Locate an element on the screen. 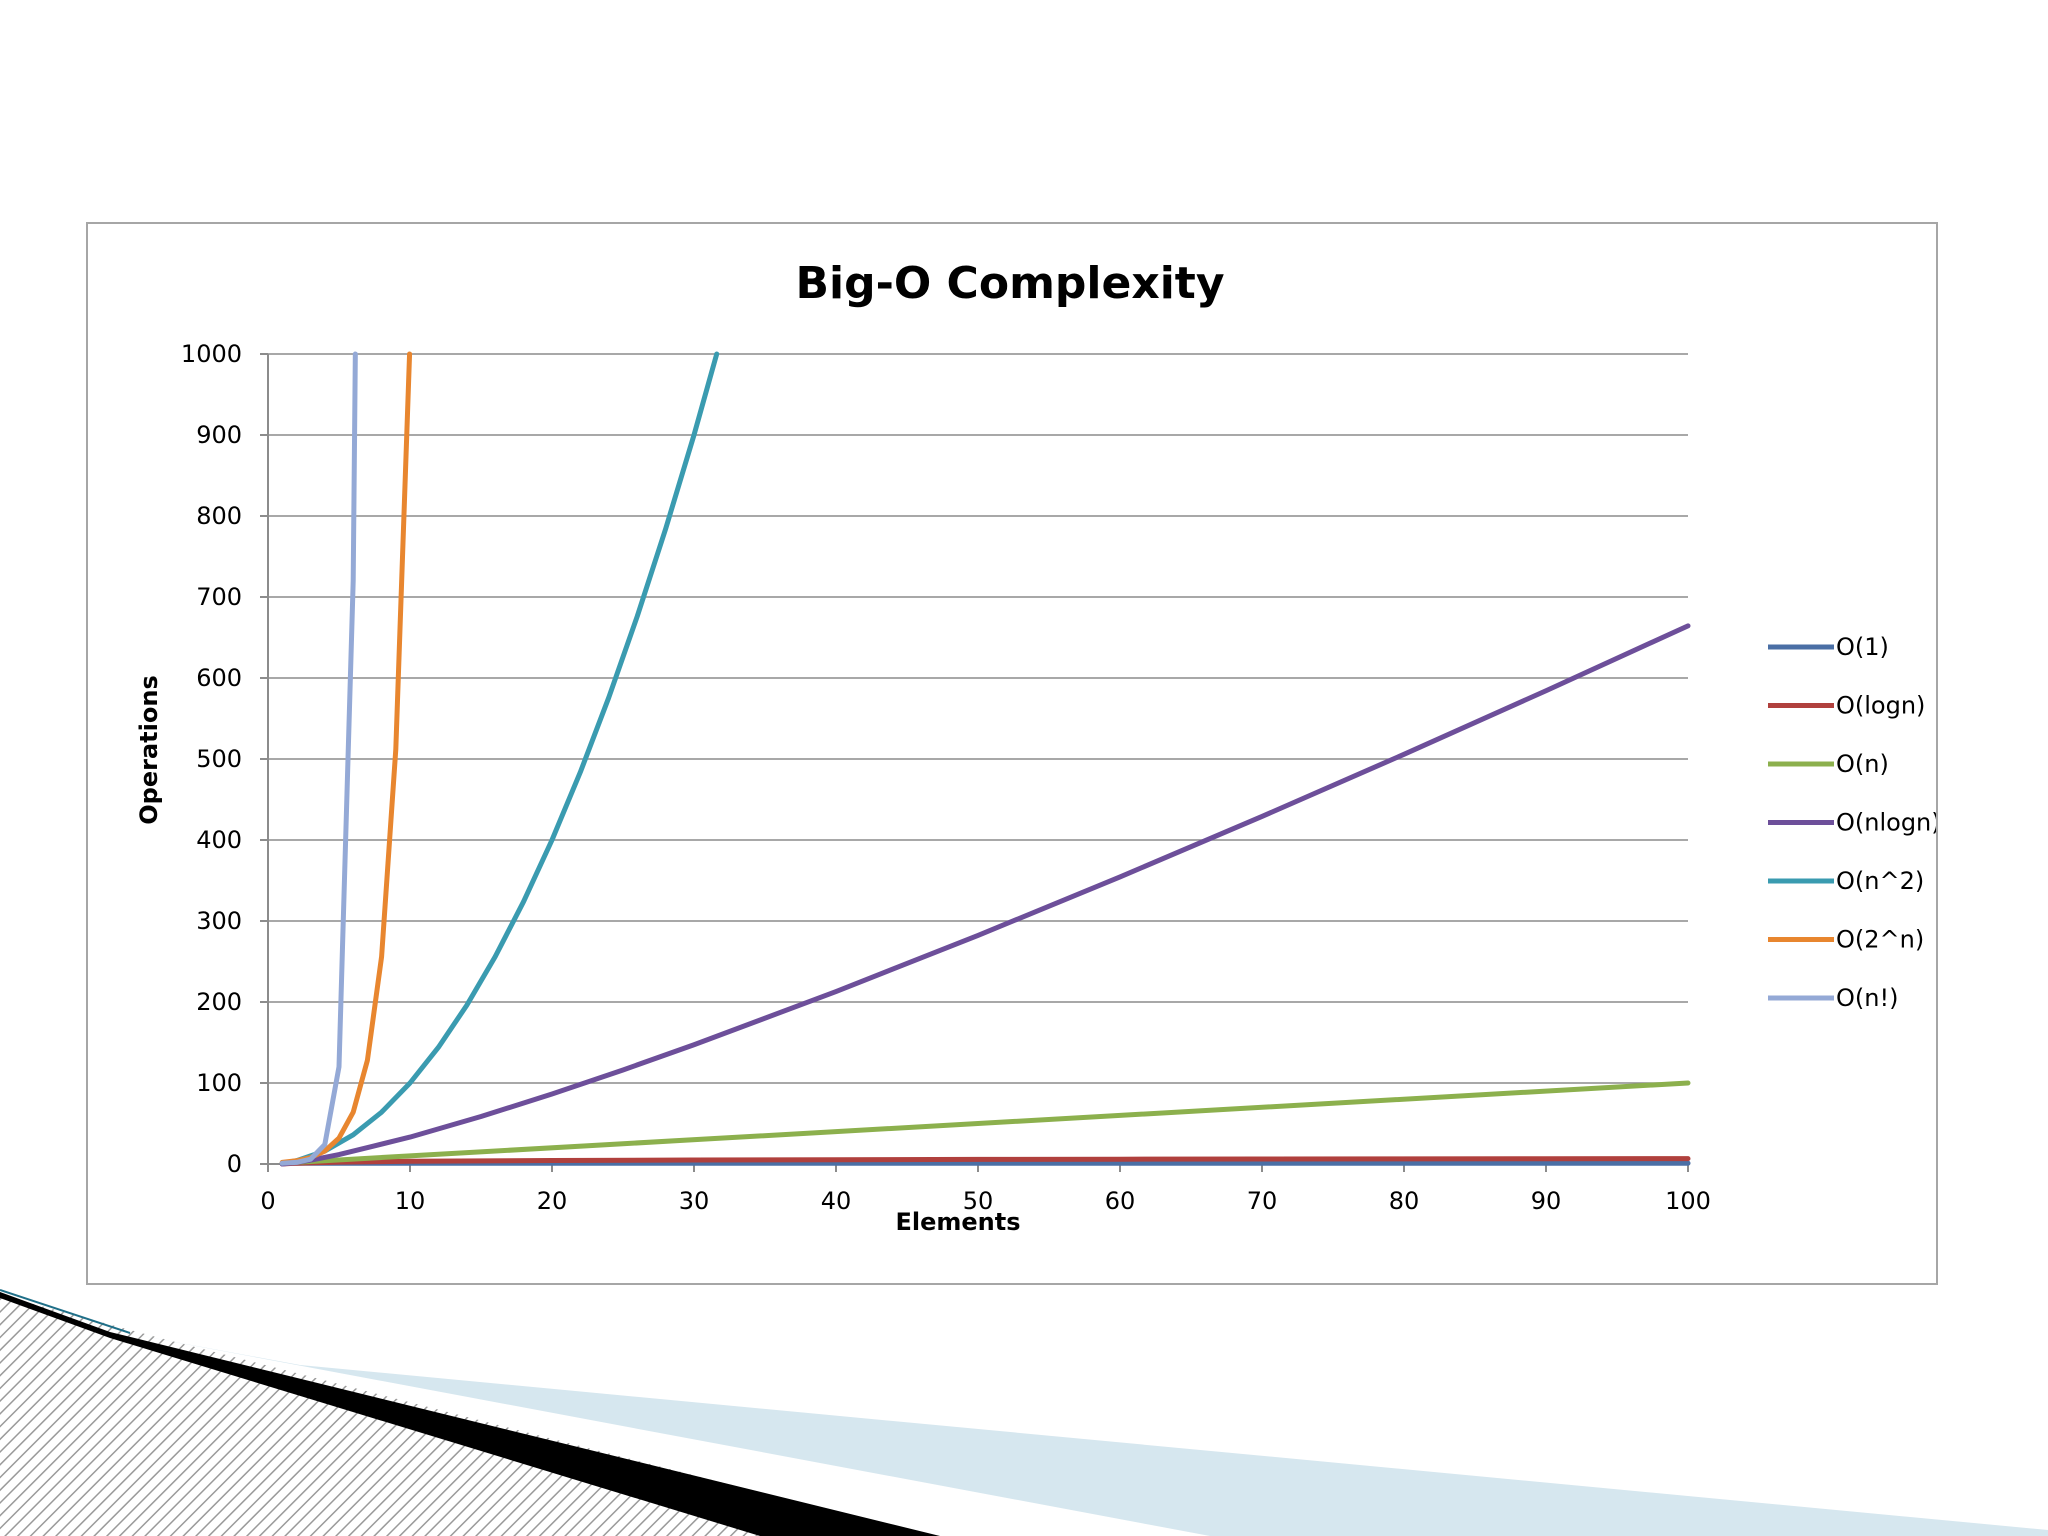 The height and width of the screenshot is (1536, 2048). teal-accent-line is located at coordinates (65, 1311).